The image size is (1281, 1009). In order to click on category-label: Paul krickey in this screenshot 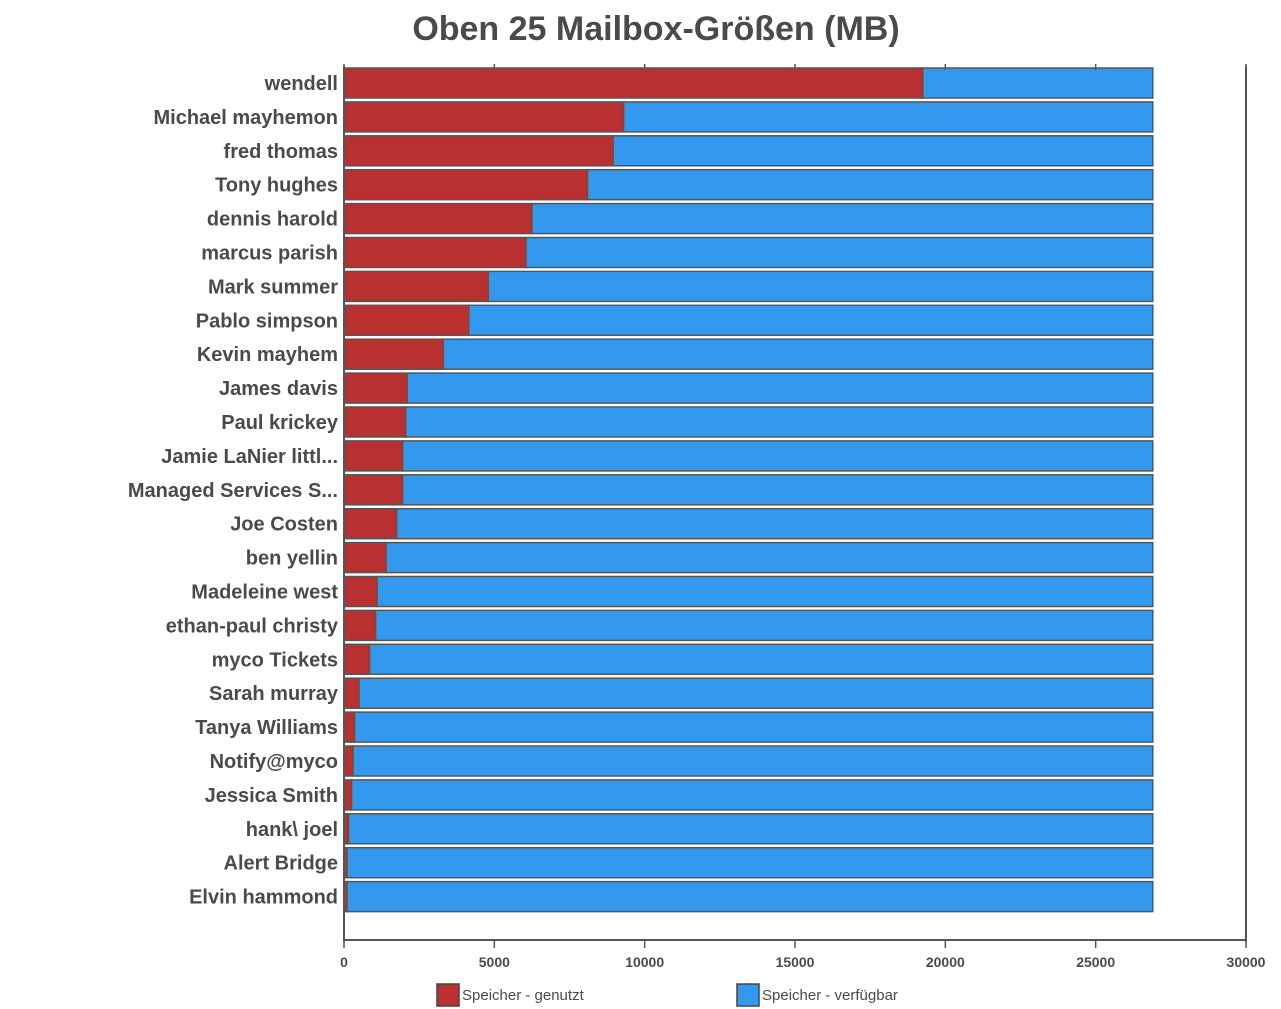, I will do `click(280, 423)`.